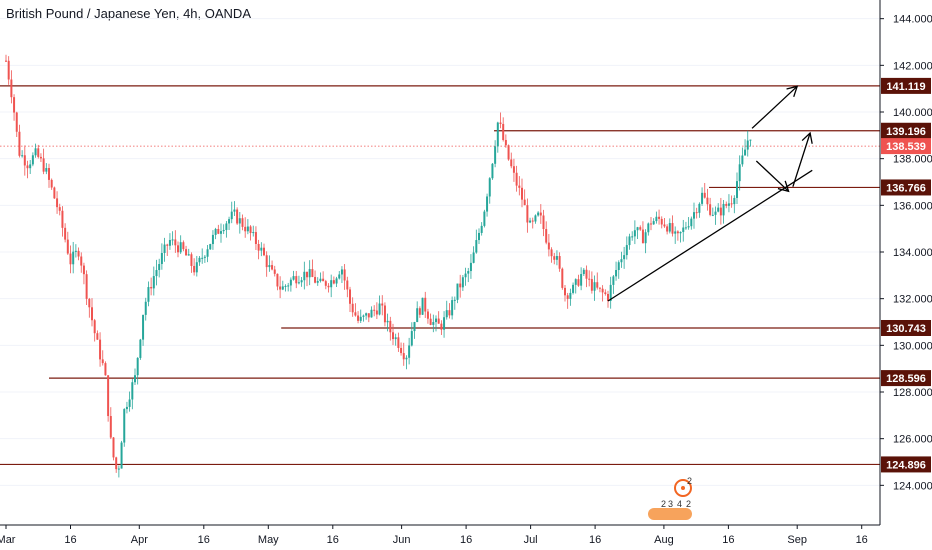 The width and height of the screenshot is (932, 550). Describe the element at coordinates (683, 488) in the screenshot. I see `logo-ring` at that location.